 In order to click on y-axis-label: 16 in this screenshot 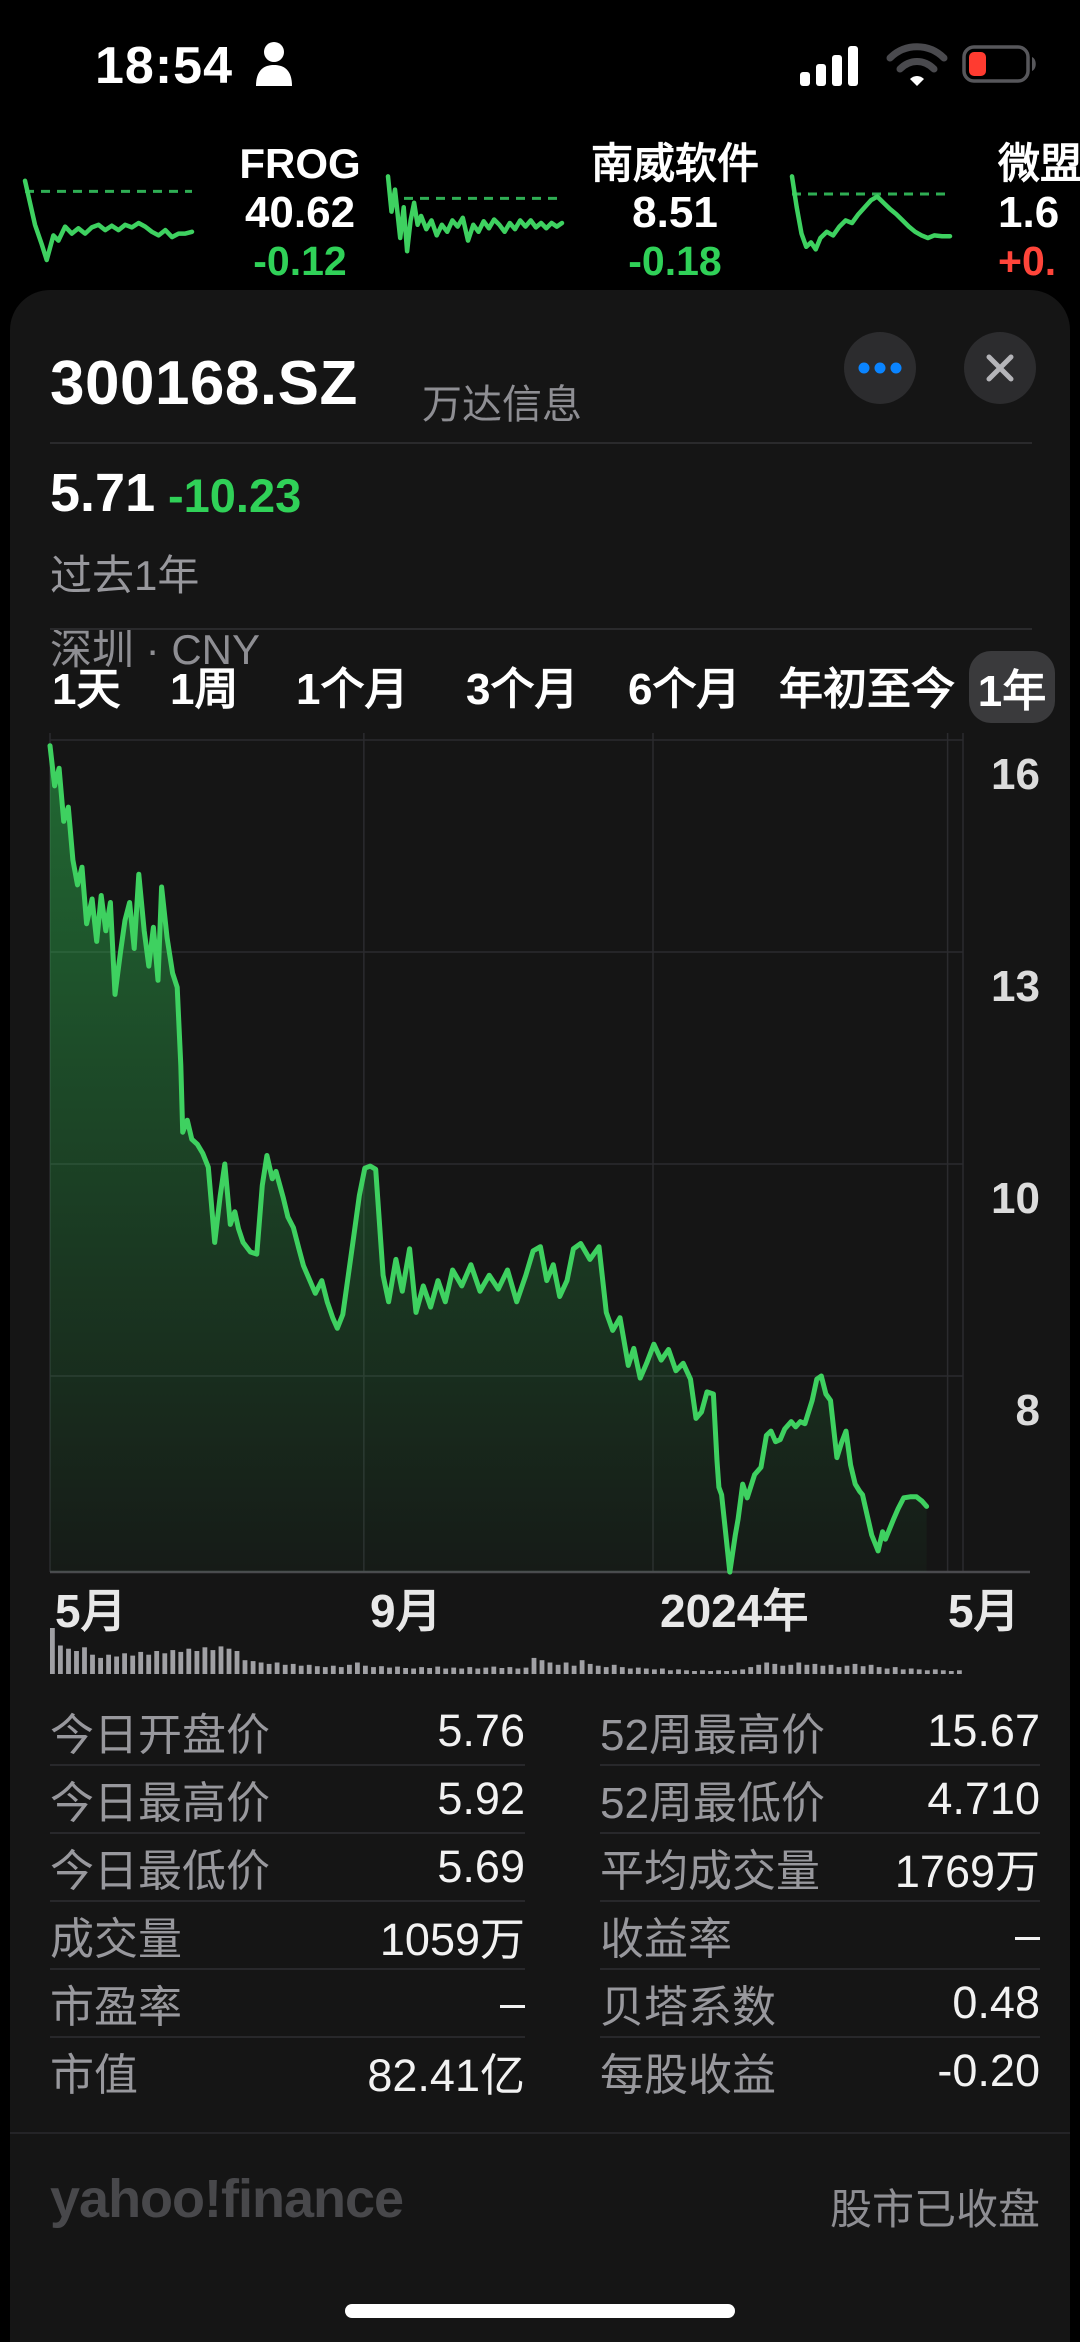, I will do `click(1015, 774)`.